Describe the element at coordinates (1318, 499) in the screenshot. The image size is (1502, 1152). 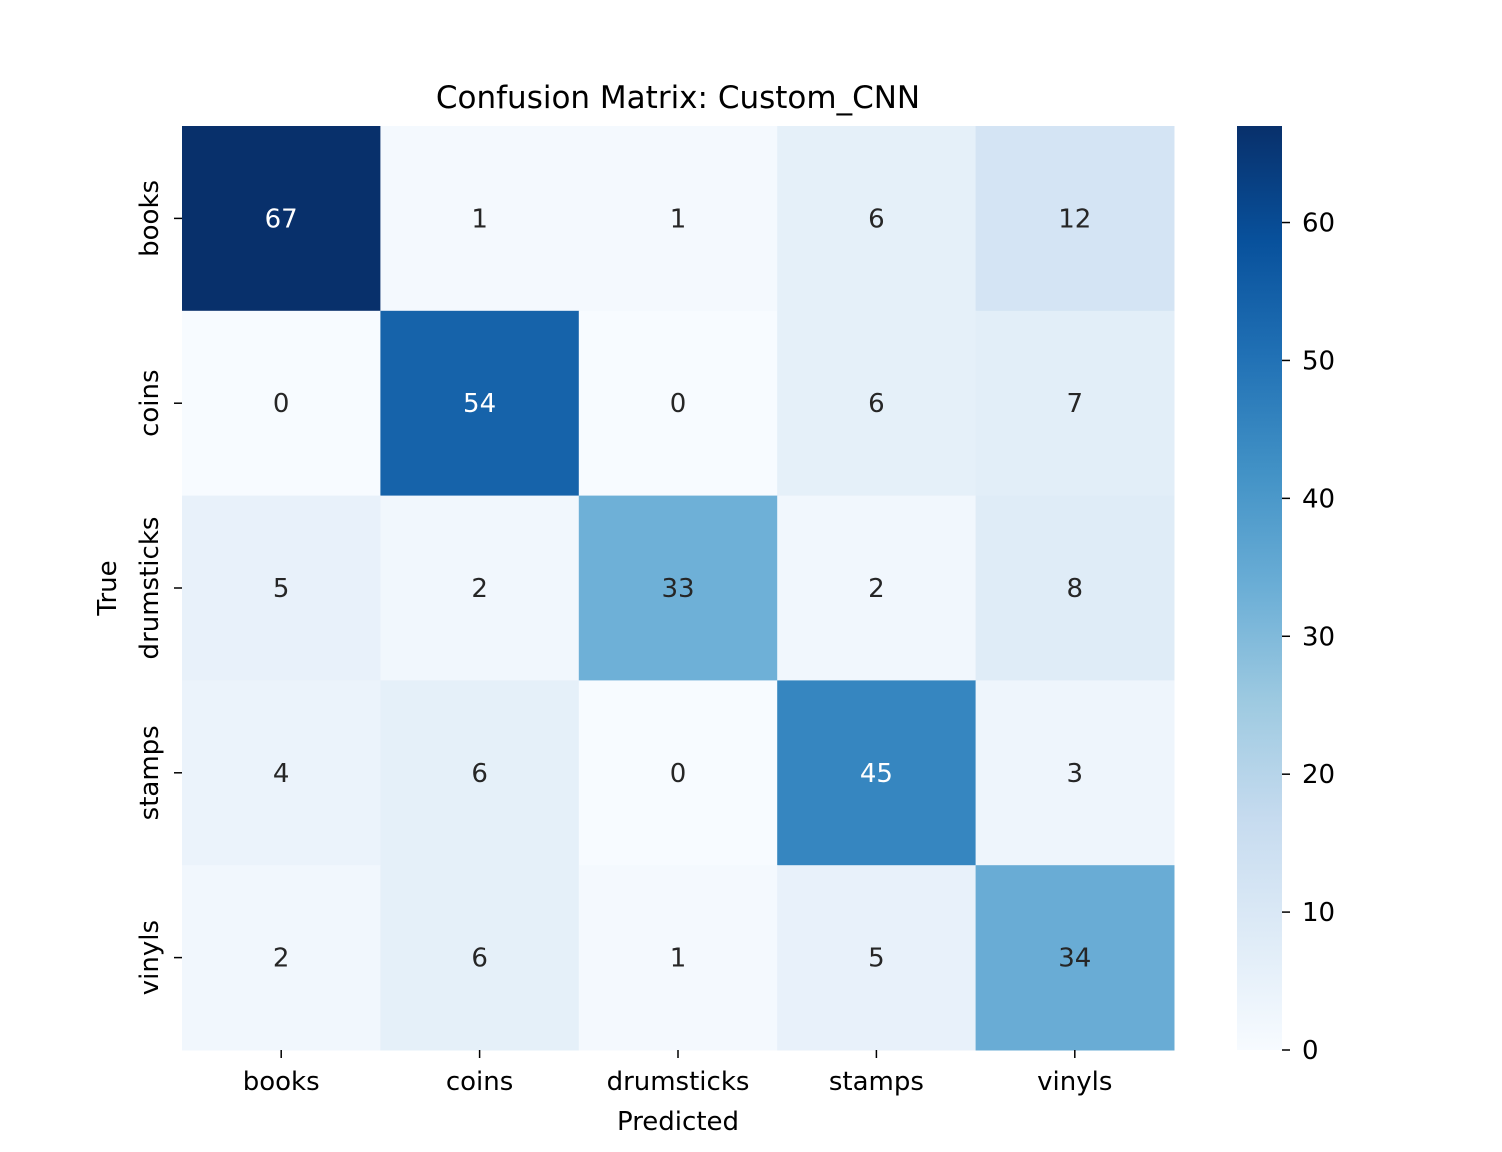
I see `colorbar-tick-label: 40` at that location.